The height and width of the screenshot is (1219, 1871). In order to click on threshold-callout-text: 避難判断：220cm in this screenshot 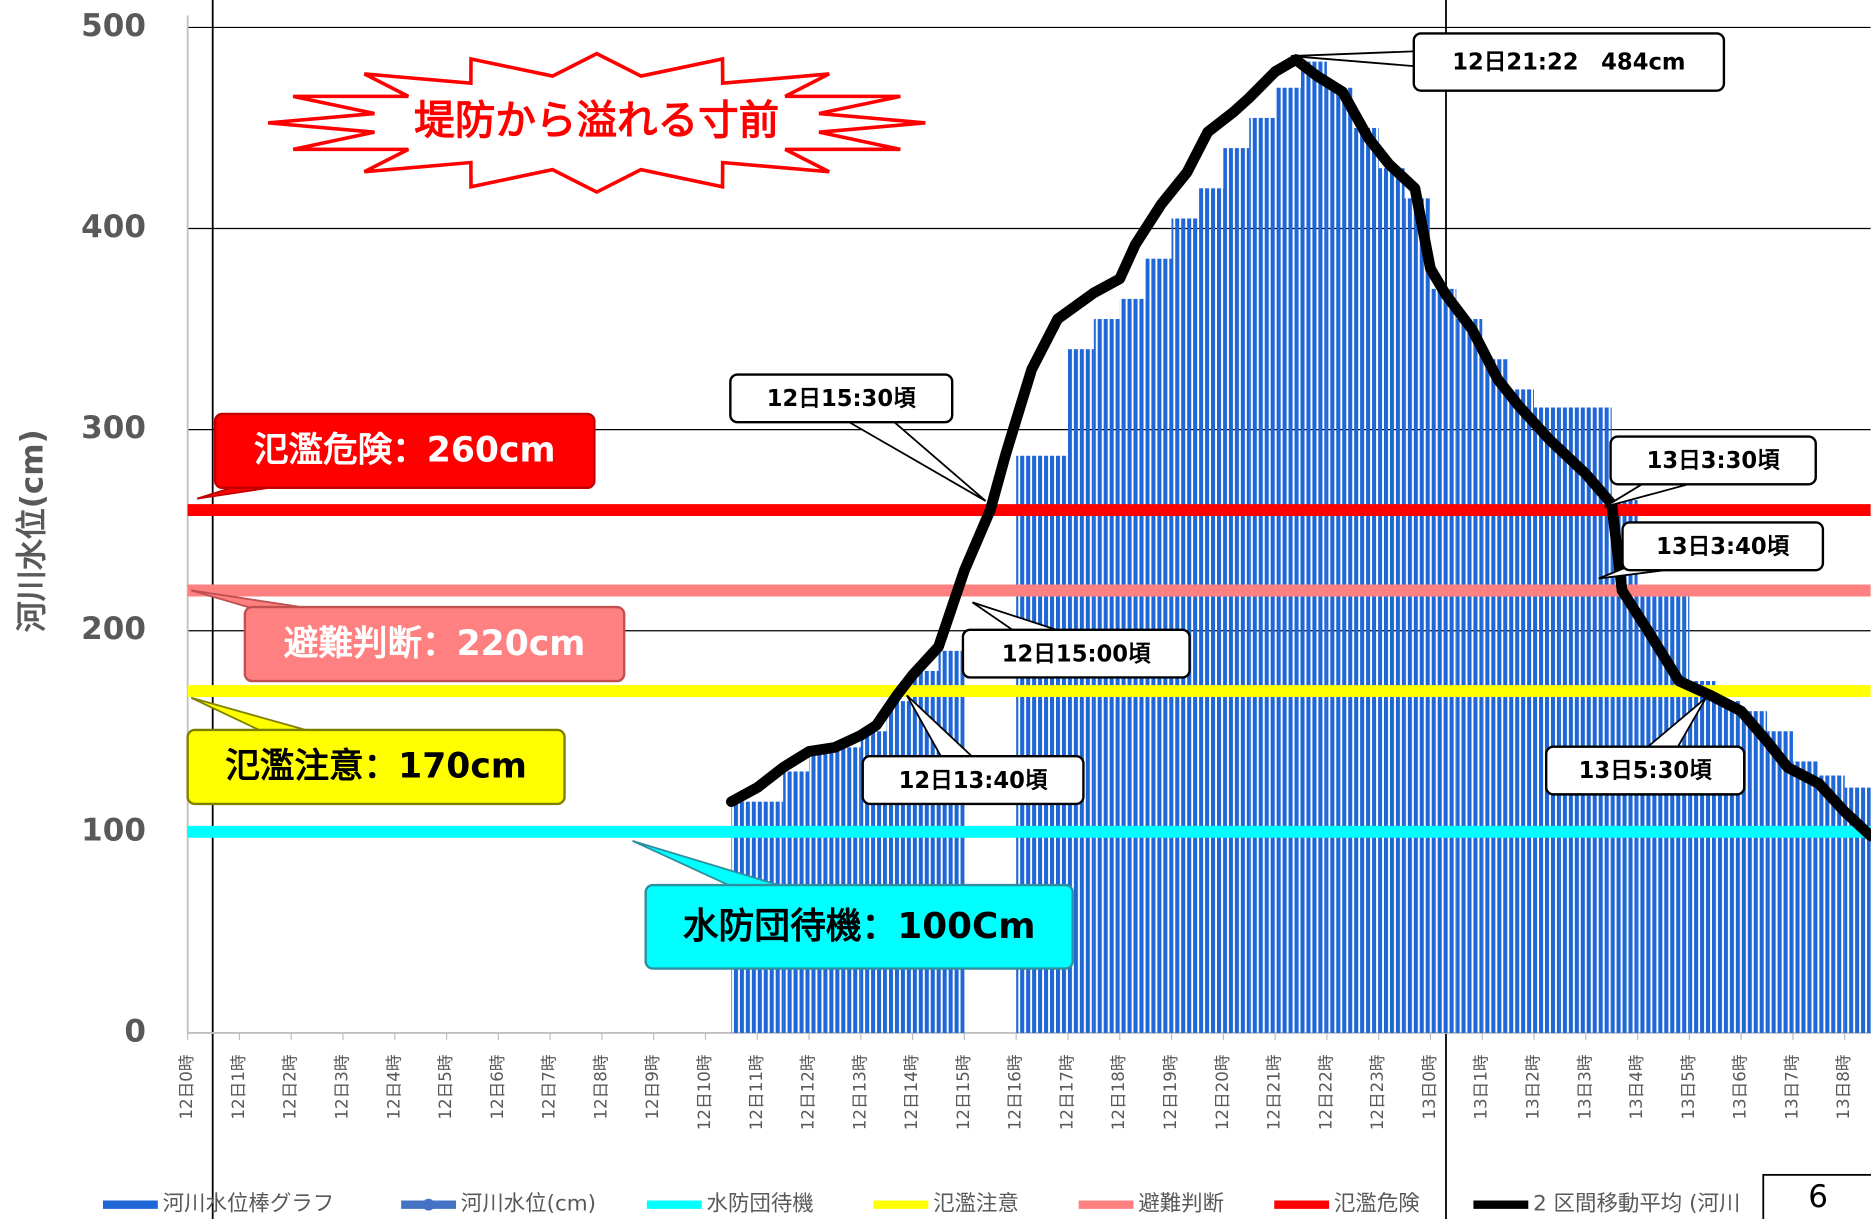, I will do `click(435, 644)`.